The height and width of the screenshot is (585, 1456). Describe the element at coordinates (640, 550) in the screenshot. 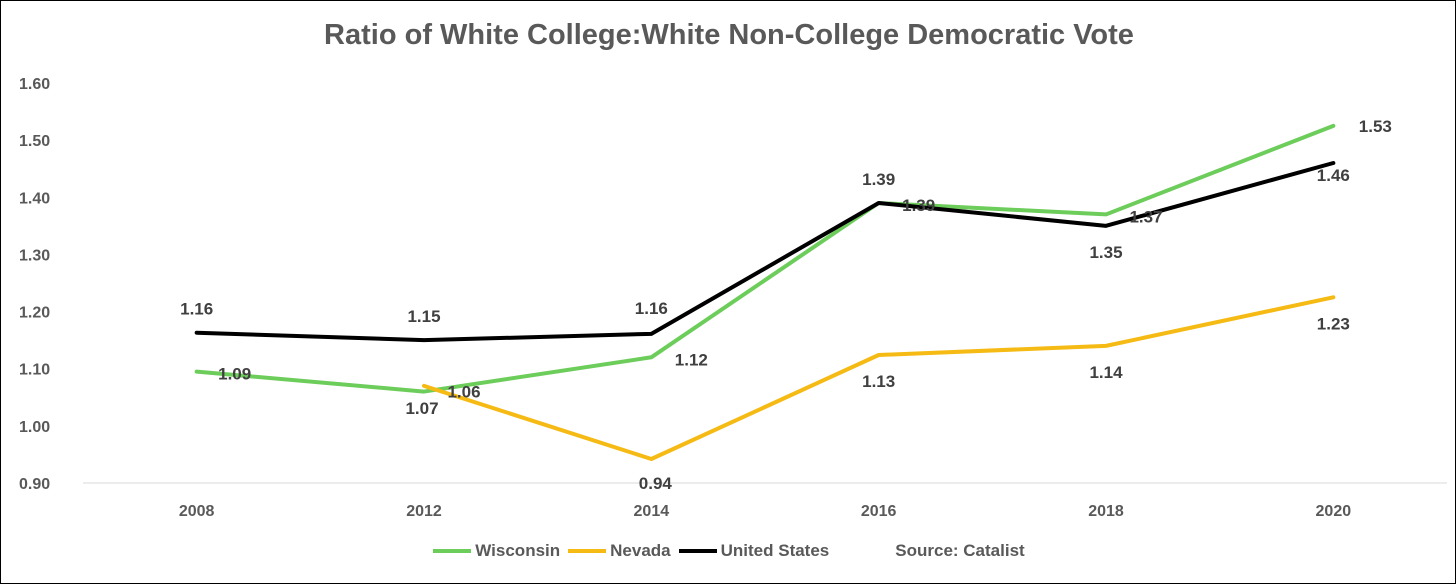

I see `legend-label-nevada: Nevada` at that location.